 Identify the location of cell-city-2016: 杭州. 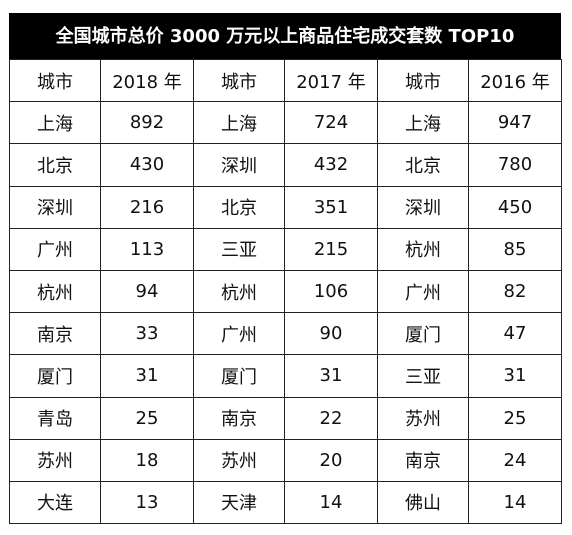
(423, 249).